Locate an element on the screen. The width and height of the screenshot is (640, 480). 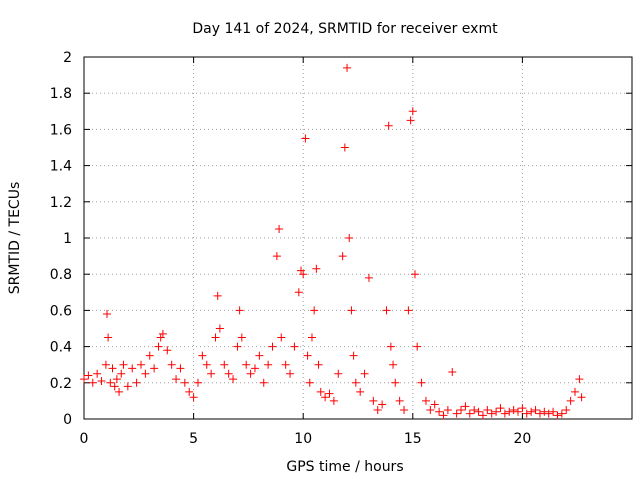
y-tick-label: 1.8 is located at coordinates (61, 94).